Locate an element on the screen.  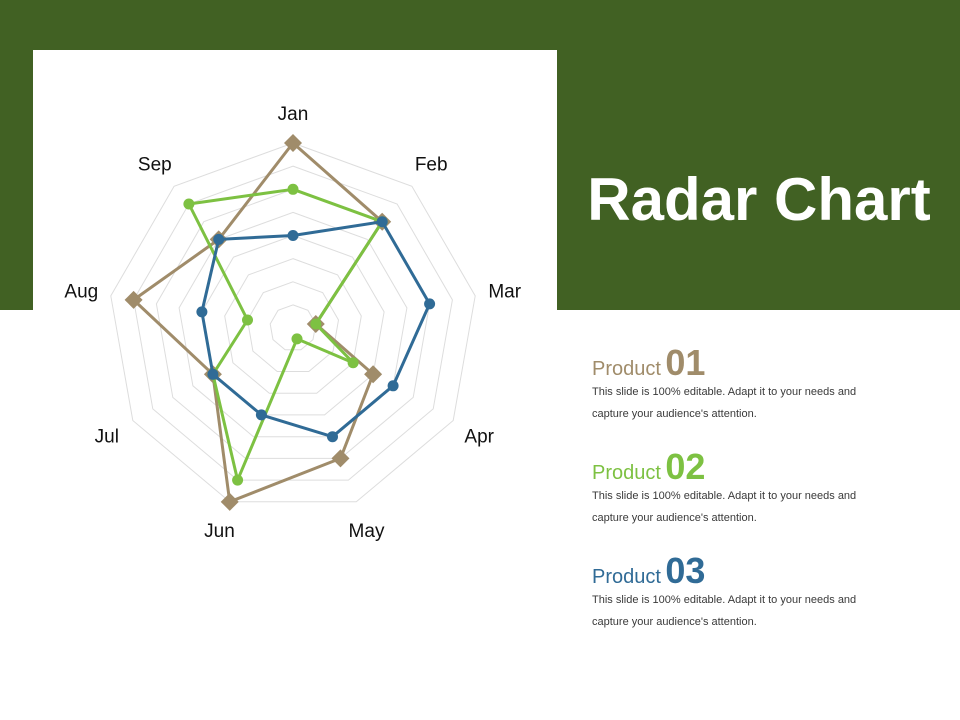
legend-number: 02 is located at coordinates (685, 466).